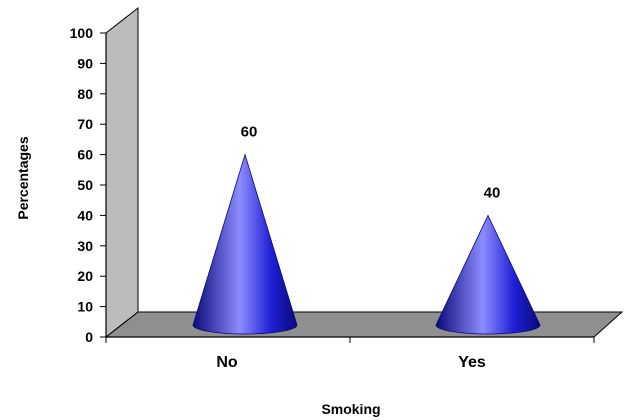 The width and height of the screenshot is (631, 420). What do you see at coordinates (492, 192) in the screenshot?
I see `data-label: 40` at bounding box center [492, 192].